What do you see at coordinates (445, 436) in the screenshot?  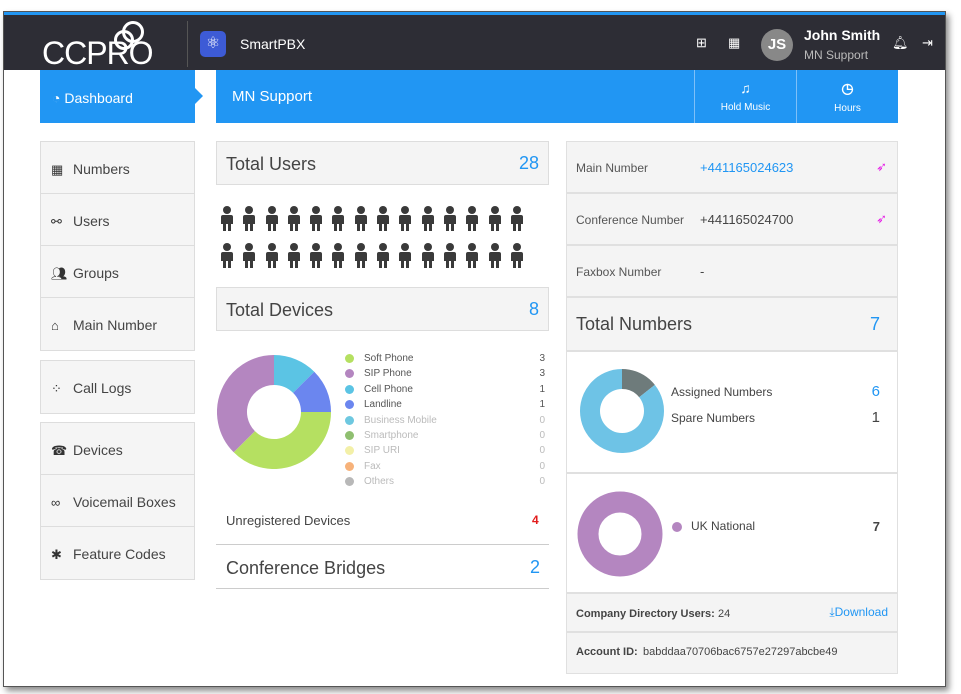 I see `legend-item: Smartphone 0` at bounding box center [445, 436].